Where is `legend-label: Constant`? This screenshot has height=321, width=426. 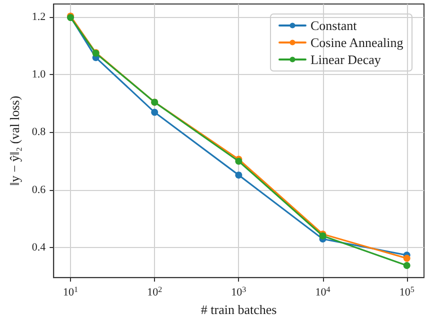 legend-label: Constant is located at coordinates (334, 25).